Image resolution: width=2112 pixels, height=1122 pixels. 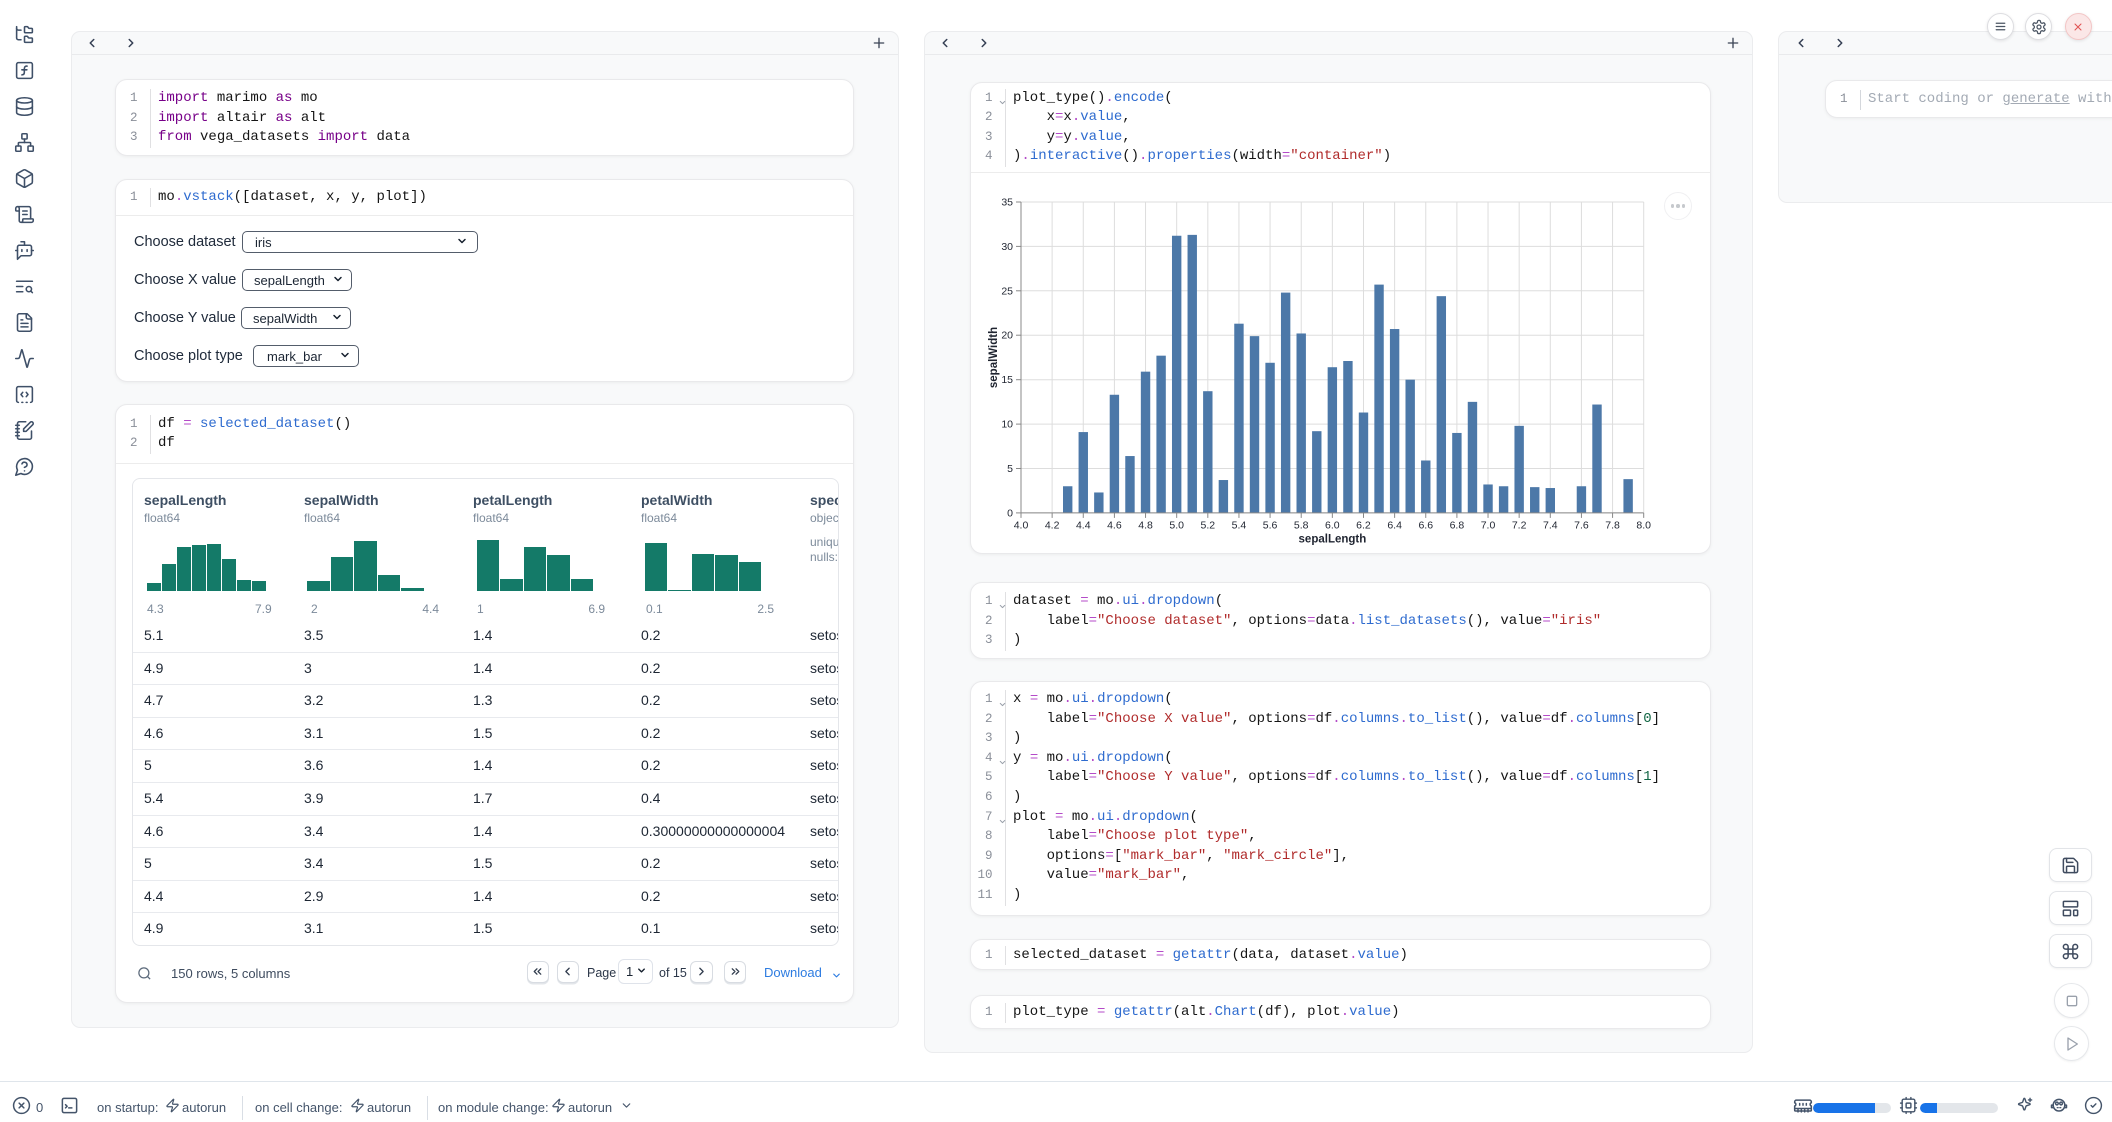 What do you see at coordinates (1010, 469) in the screenshot?
I see `svg-text: 5` at bounding box center [1010, 469].